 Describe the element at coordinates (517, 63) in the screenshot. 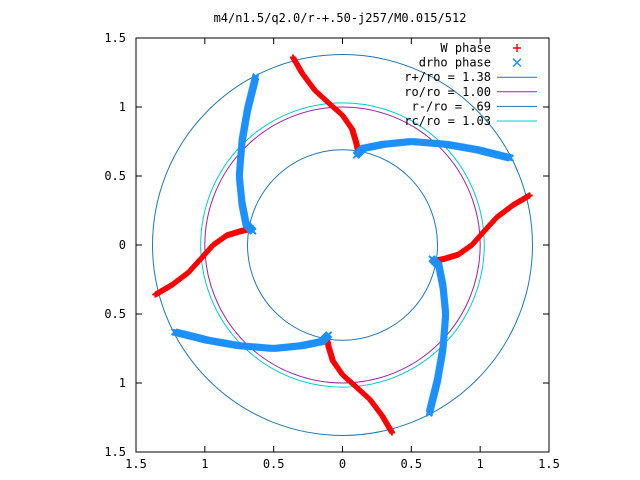

I see `legend-marker-x` at that location.